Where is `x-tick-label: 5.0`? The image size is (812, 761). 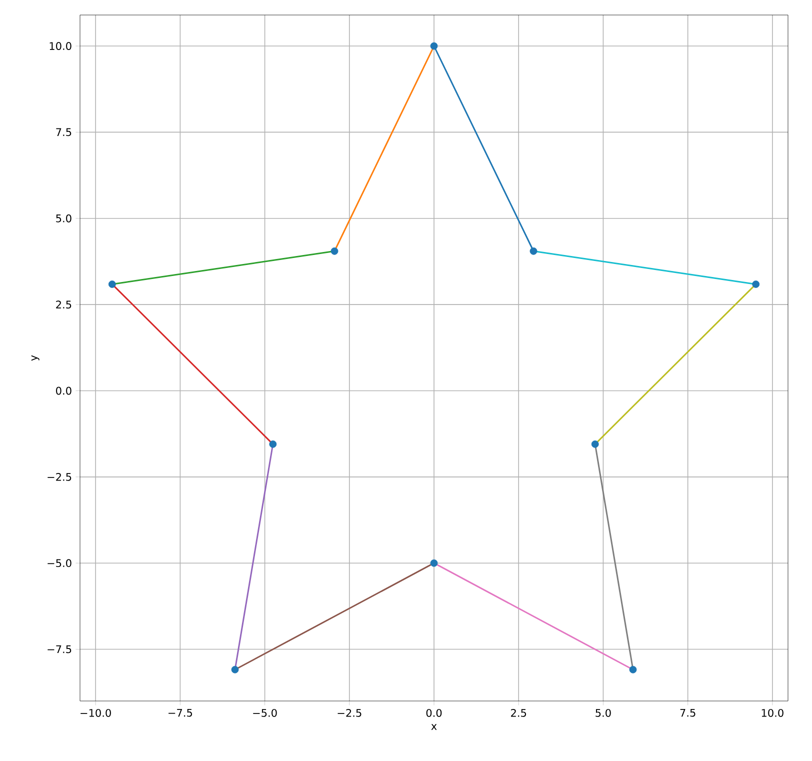
x-tick-label: 5.0 is located at coordinates (603, 712).